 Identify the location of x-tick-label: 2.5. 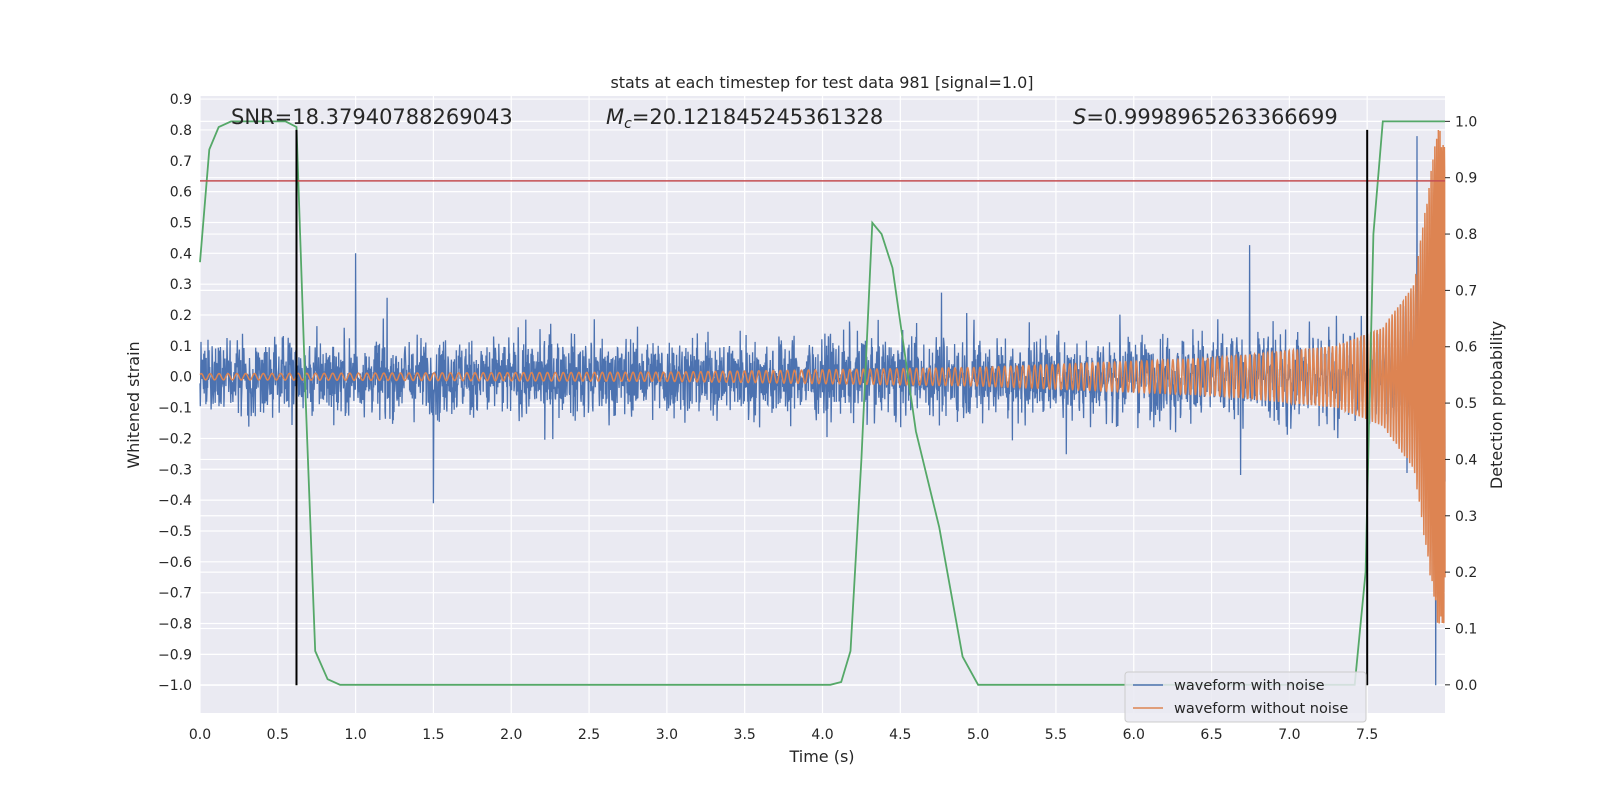
(589, 735).